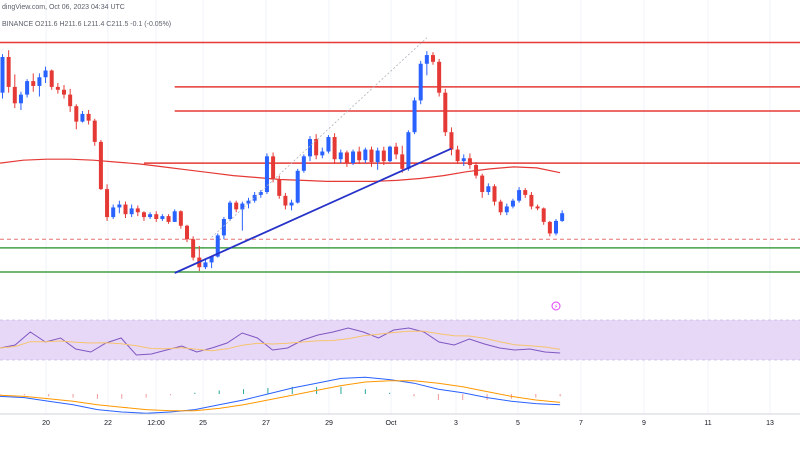 This screenshot has width=800, height=450. What do you see at coordinates (581, 423) in the screenshot?
I see `x-tick-label: 7` at bounding box center [581, 423].